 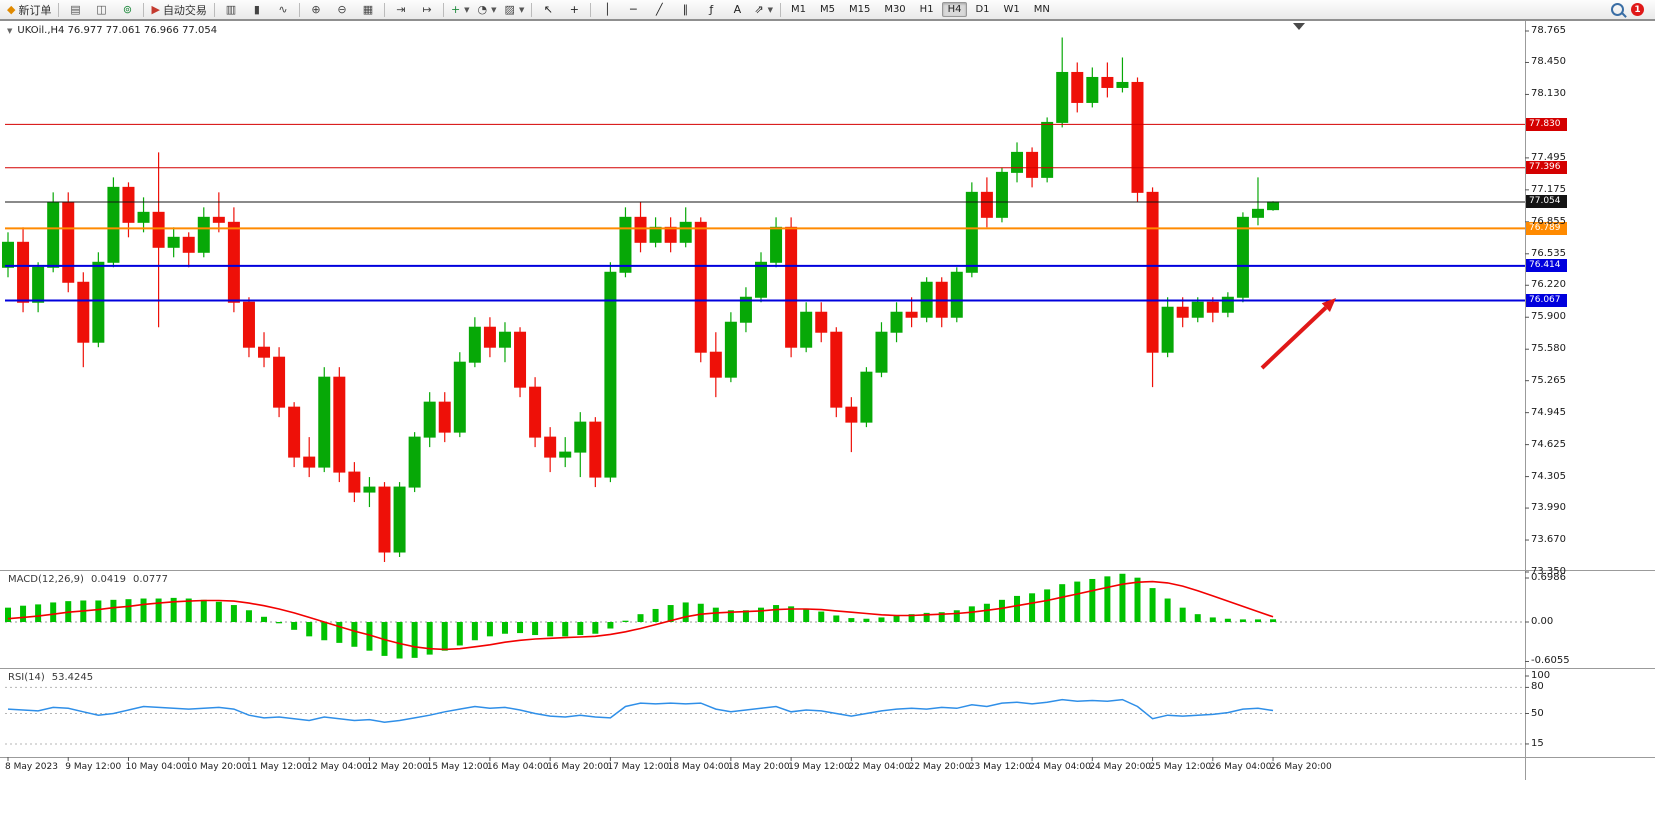 What do you see at coordinates (548, 9) in the screenshot?
I see `cursor-button: ↖` at bounding box center [548, 9].